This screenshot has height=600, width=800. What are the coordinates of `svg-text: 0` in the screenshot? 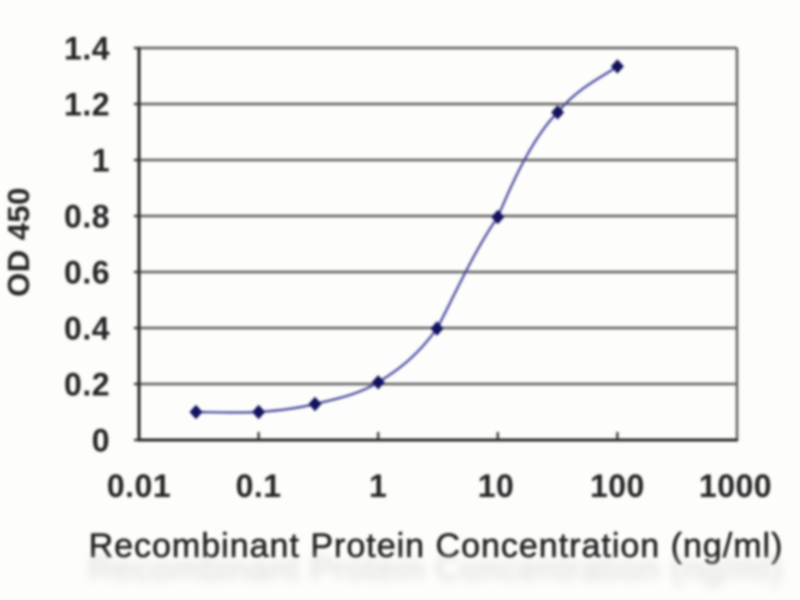 It's located at (101, 441).